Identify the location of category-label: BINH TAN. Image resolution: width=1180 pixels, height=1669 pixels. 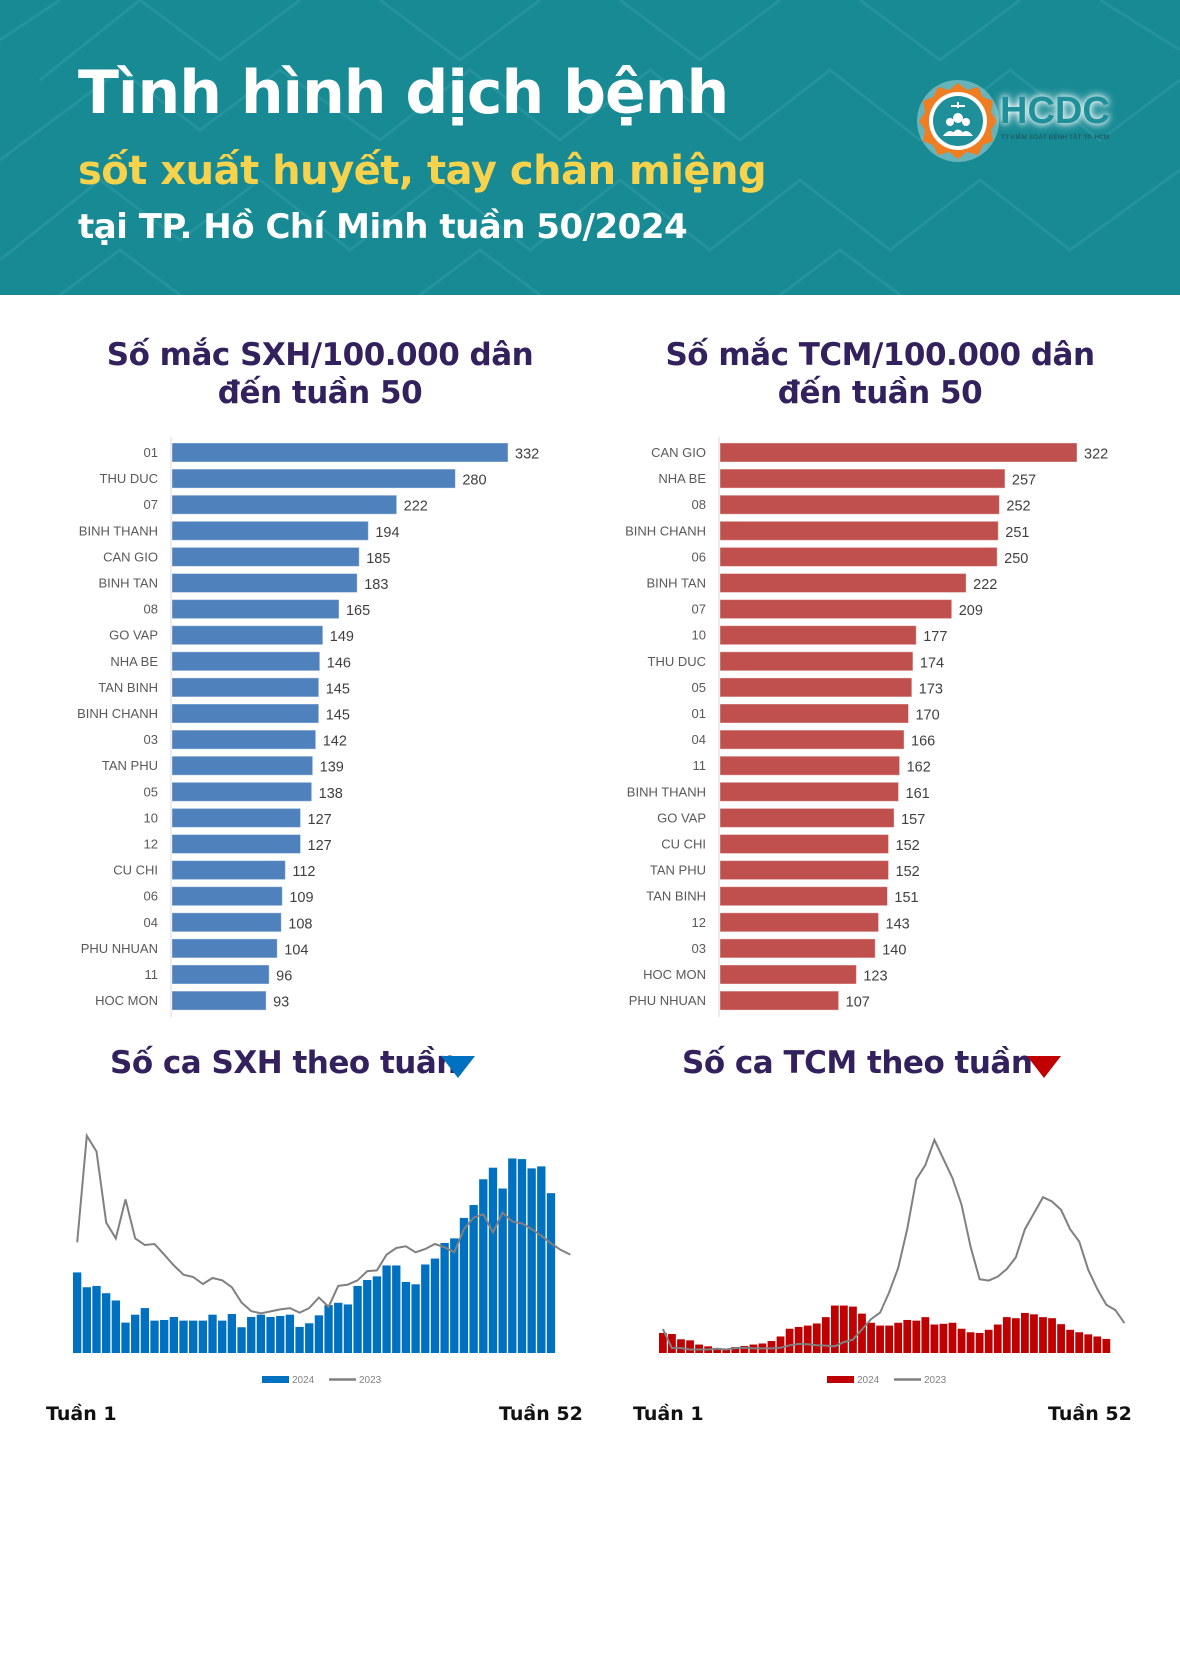
(676, 583).